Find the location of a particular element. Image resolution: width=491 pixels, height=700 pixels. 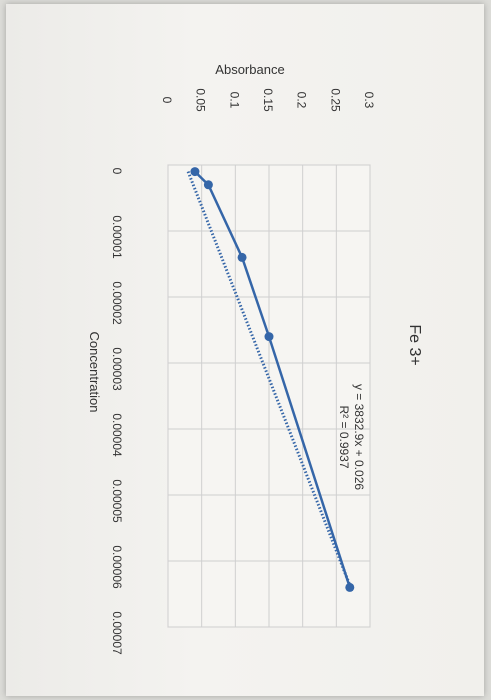

chart-title: Fe 3+ is located at coordinates (414, 344).